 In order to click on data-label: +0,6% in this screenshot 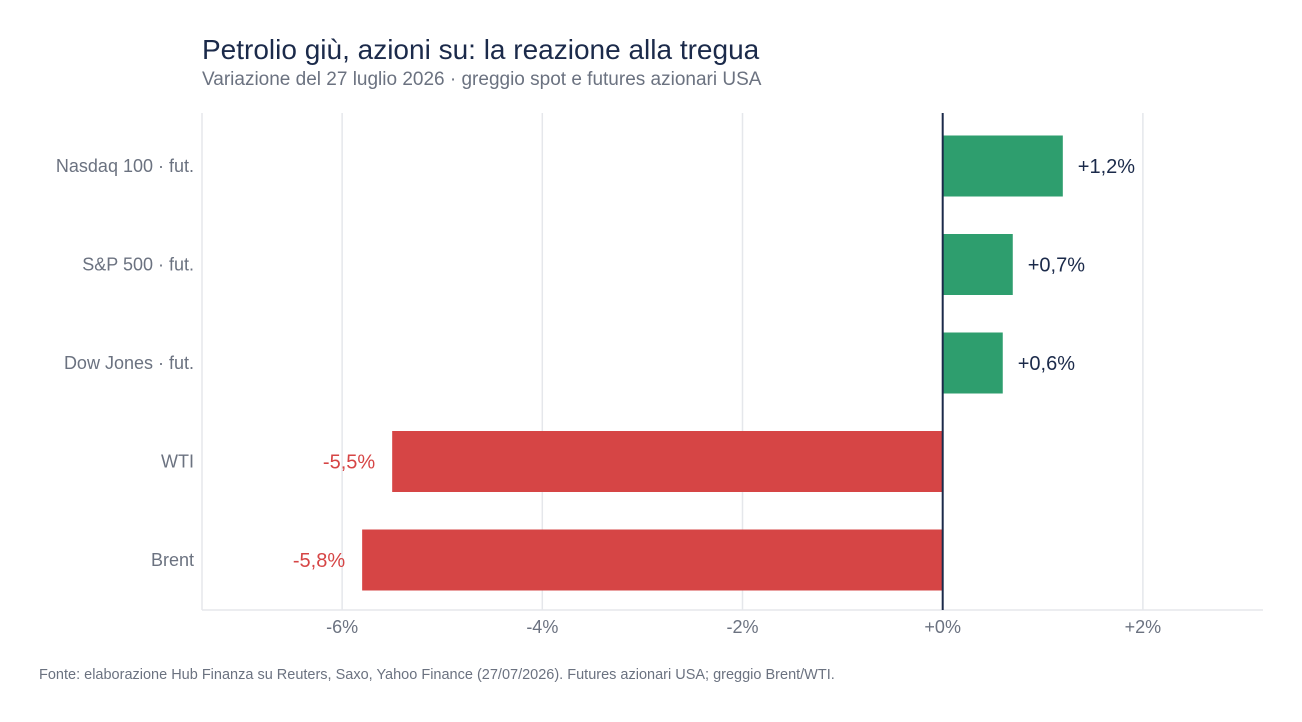, I will do `click(1046, 364)`.